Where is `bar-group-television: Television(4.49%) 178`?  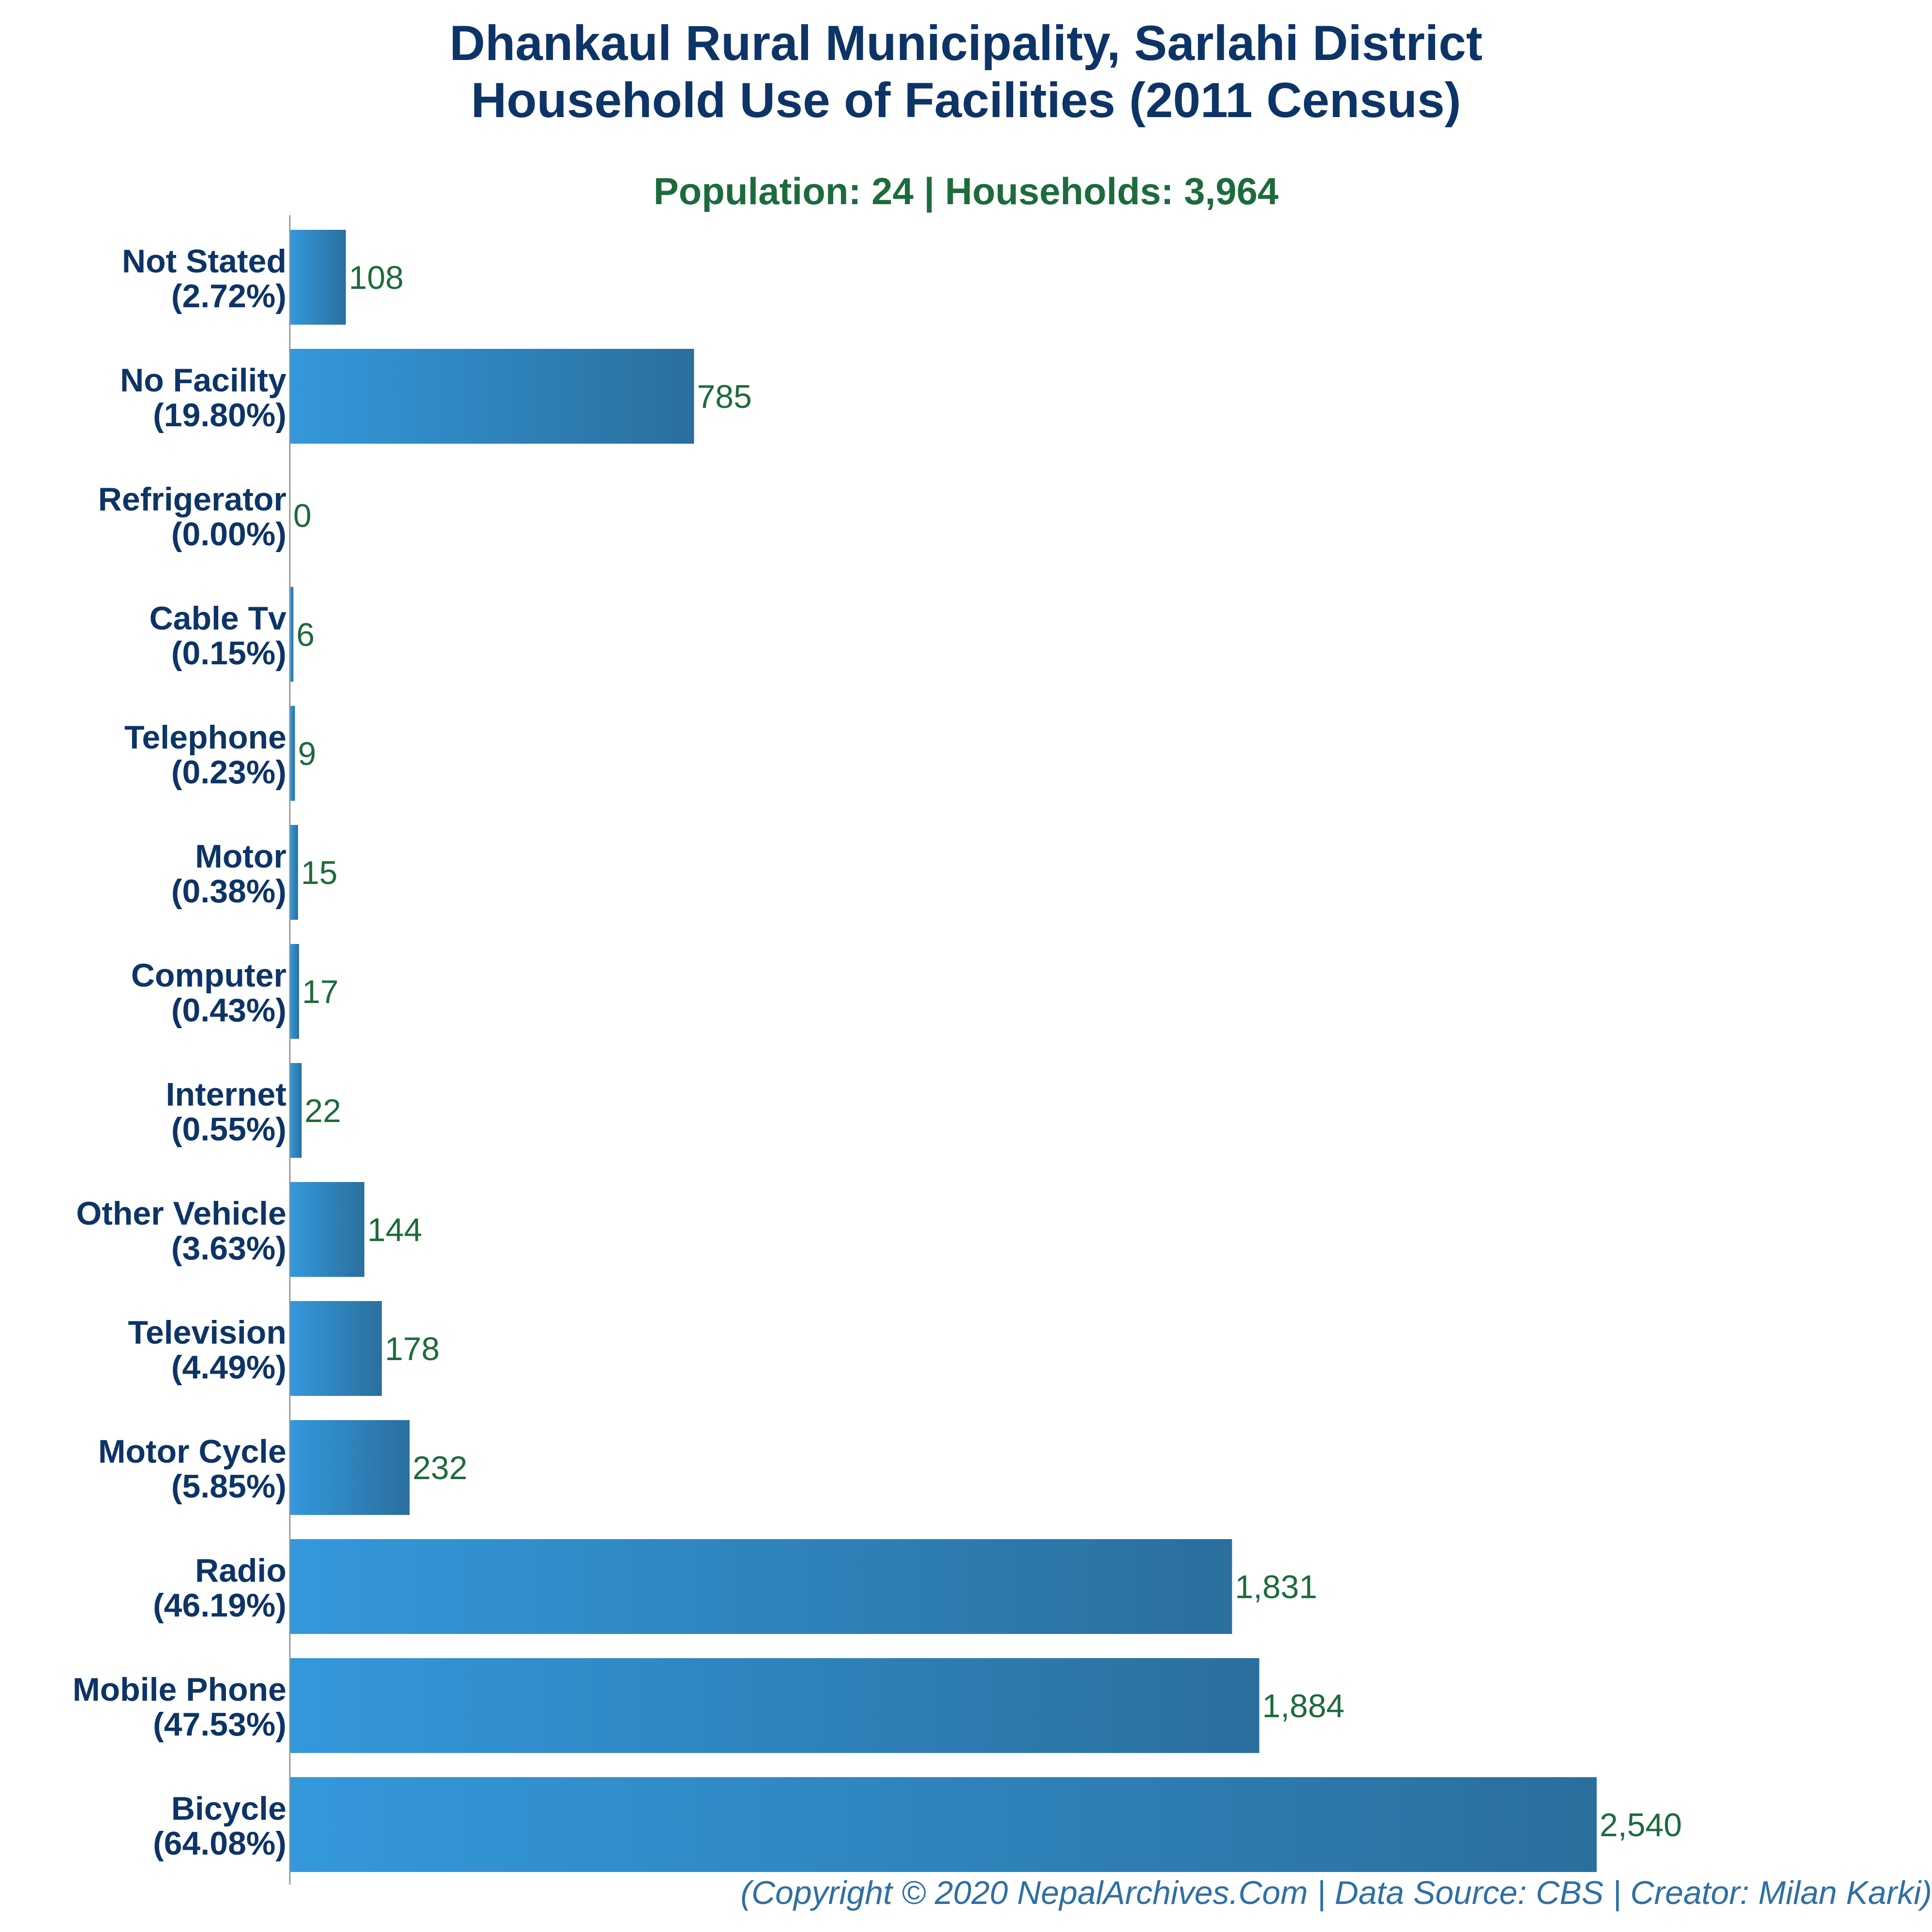 bar-group-television: Television(4.49%) 178 is located at coordinates (284, 1348).